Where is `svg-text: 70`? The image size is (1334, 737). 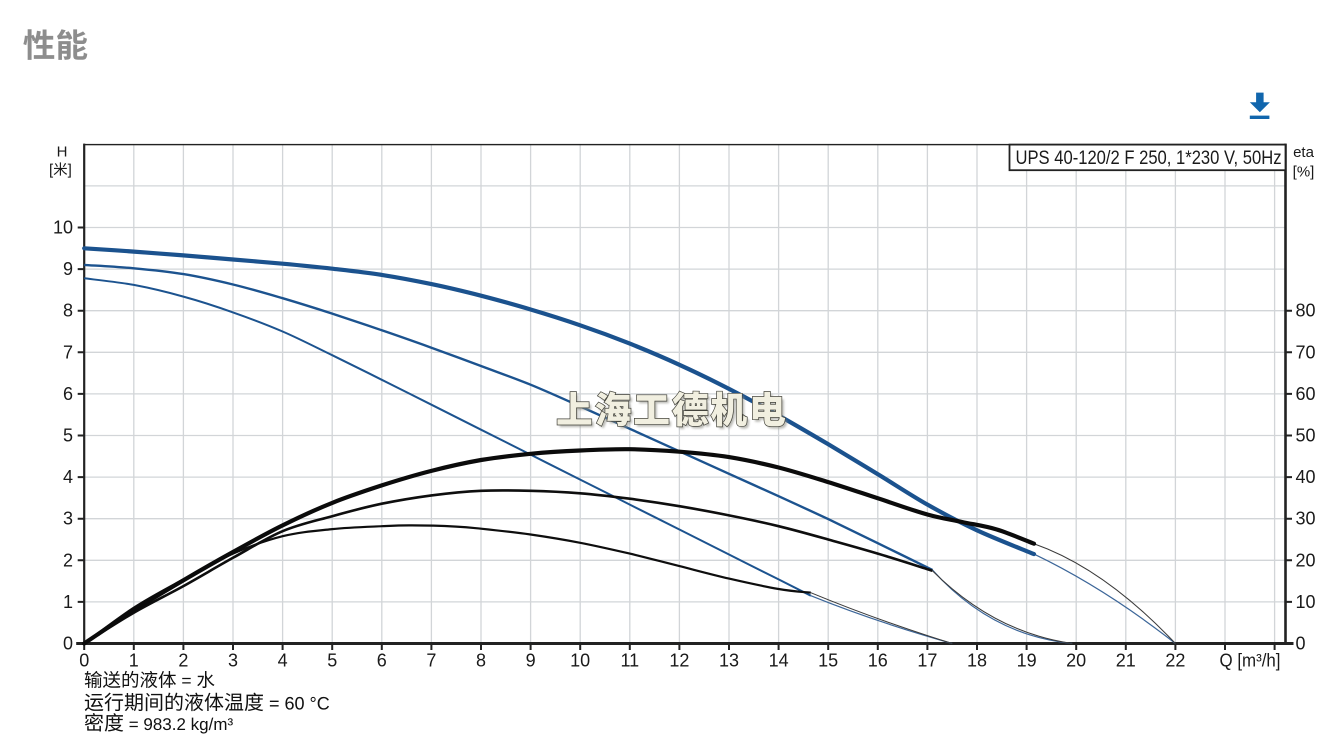 svg-text: 70 is located at coordinates (1306, 352).